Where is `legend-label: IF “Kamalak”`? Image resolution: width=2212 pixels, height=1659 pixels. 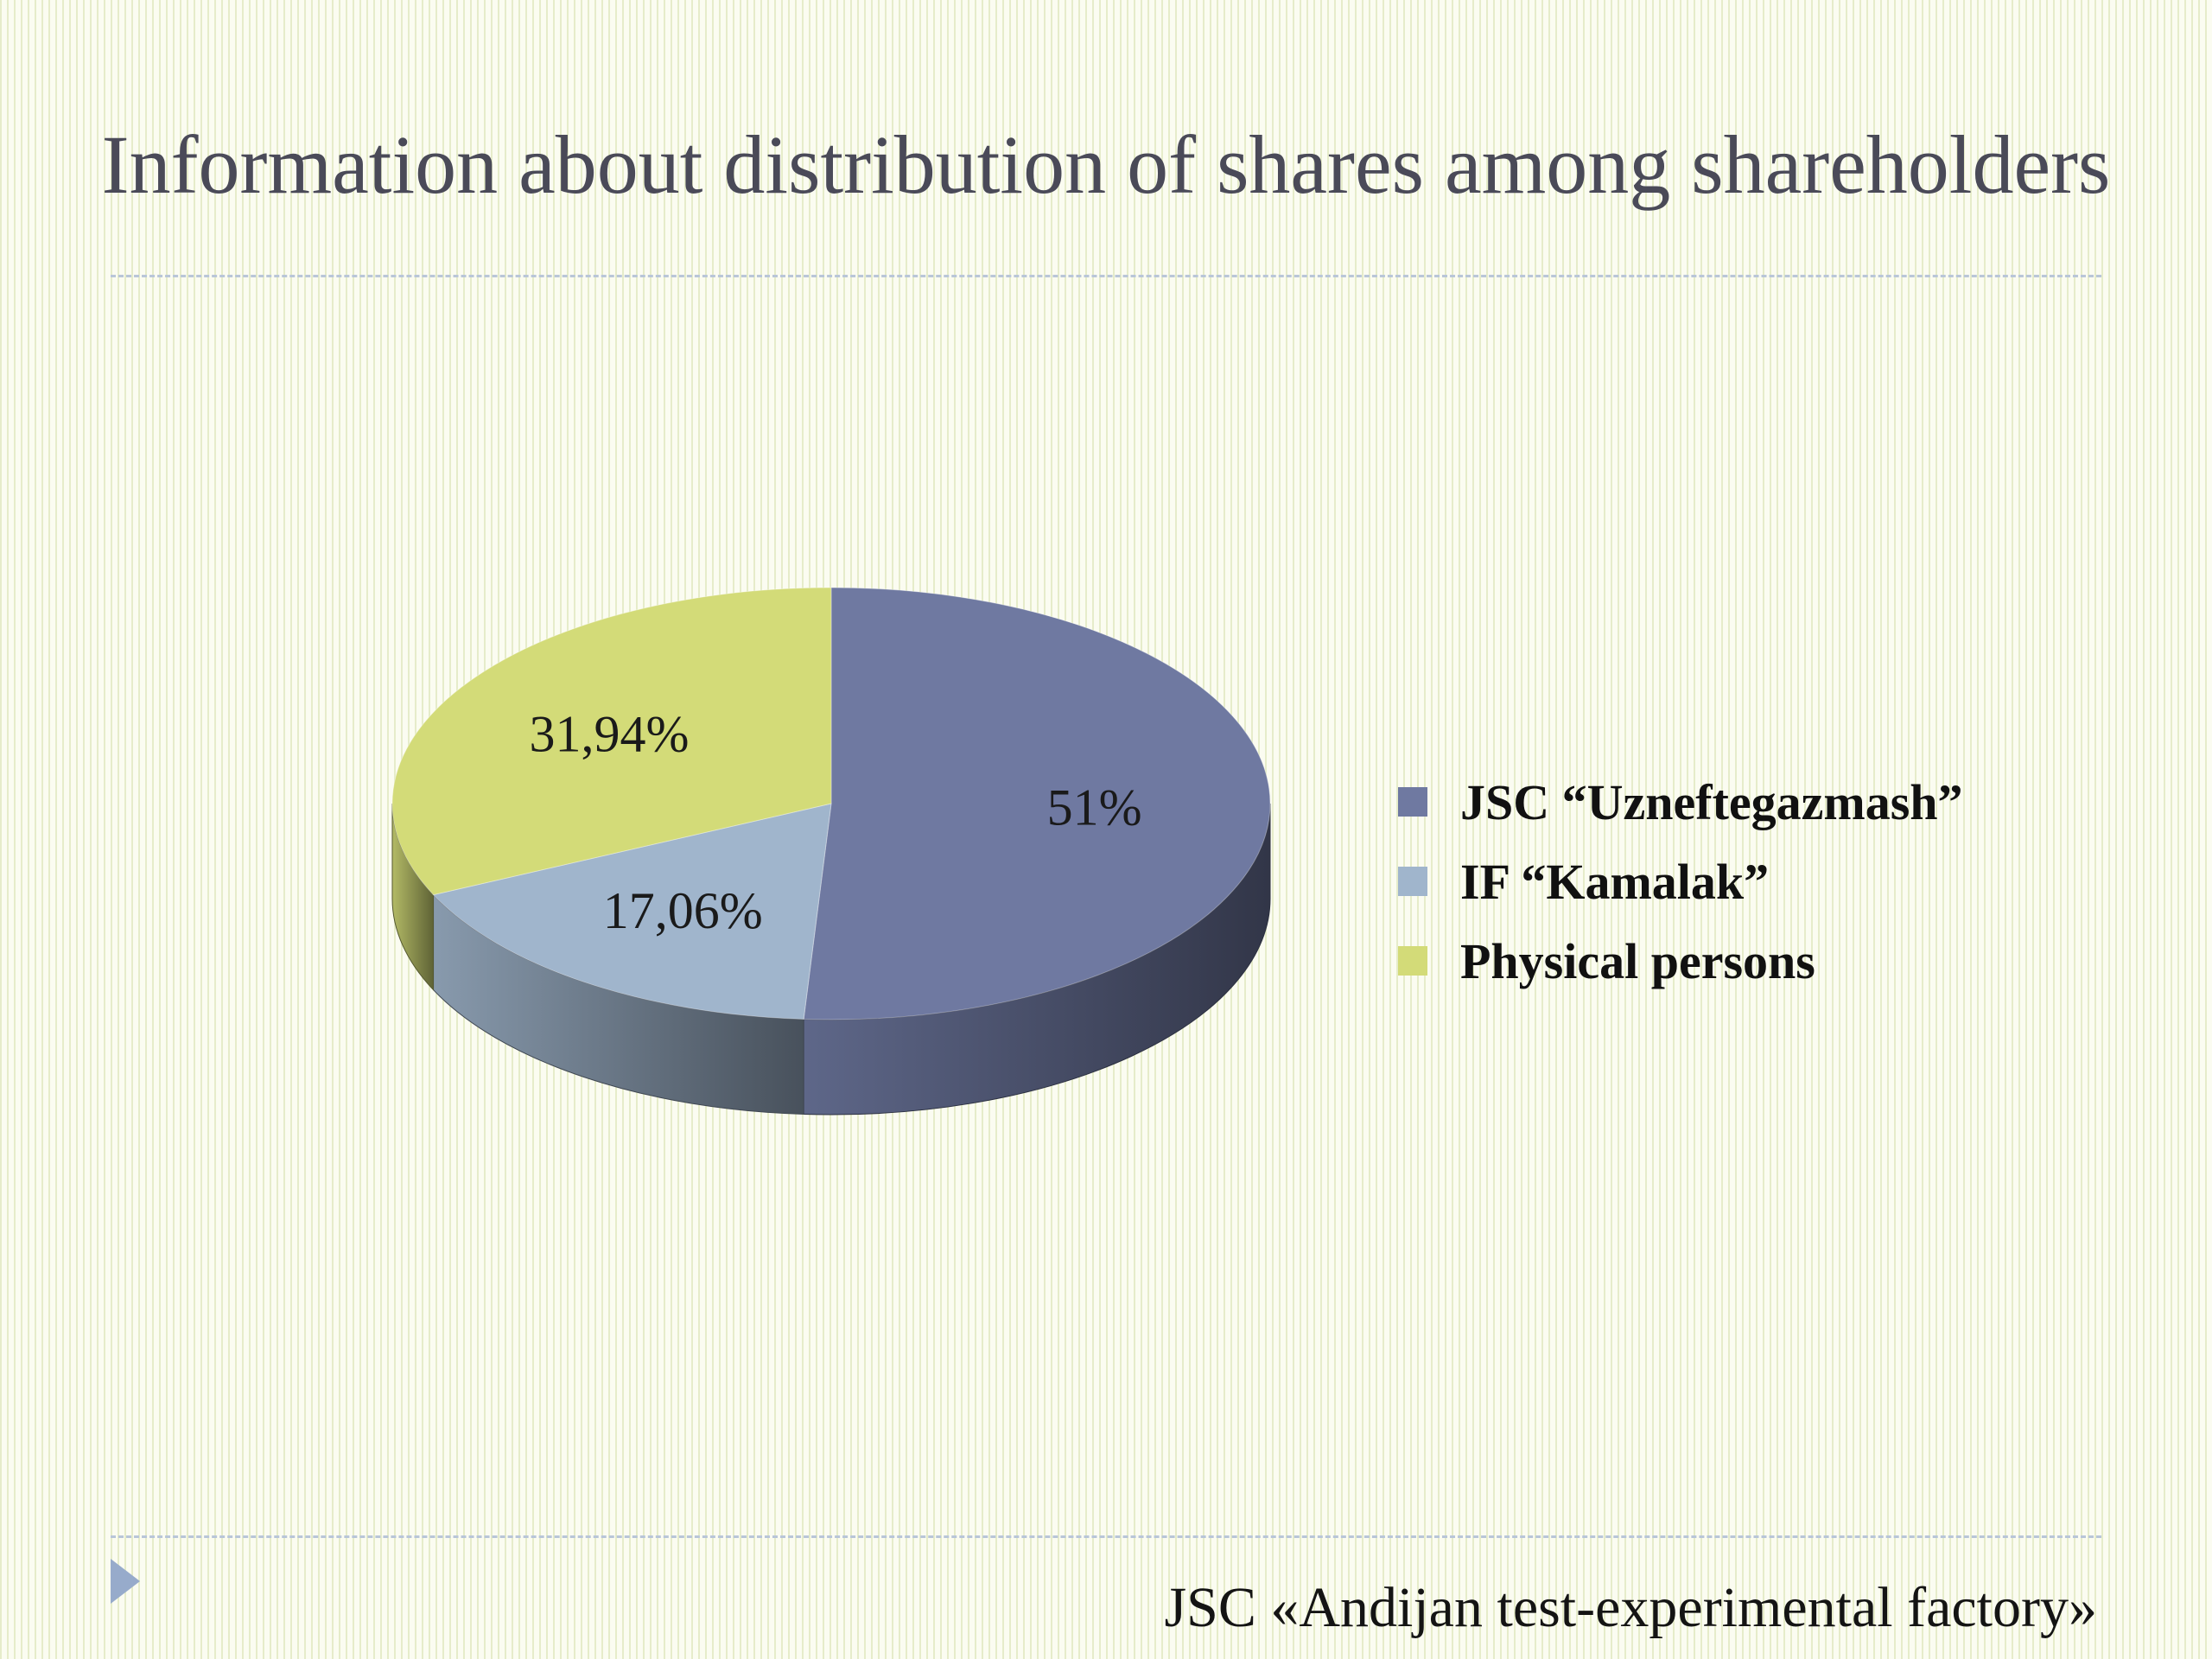 legend-label: IF “Kamalak” is located at coordinates (1615, 881).